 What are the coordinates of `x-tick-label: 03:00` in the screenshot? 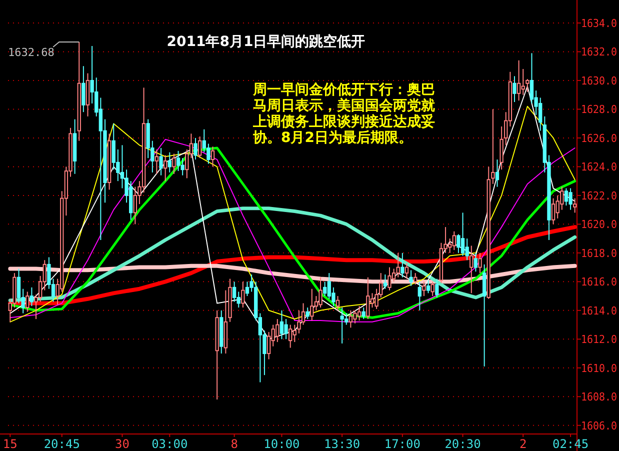 It's located at (170, 444).